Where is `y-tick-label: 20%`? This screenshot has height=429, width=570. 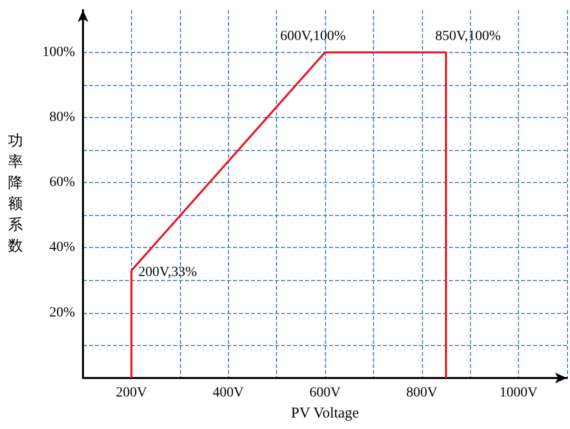 y-tick-label: 20% is located at coordinates (62, 312).